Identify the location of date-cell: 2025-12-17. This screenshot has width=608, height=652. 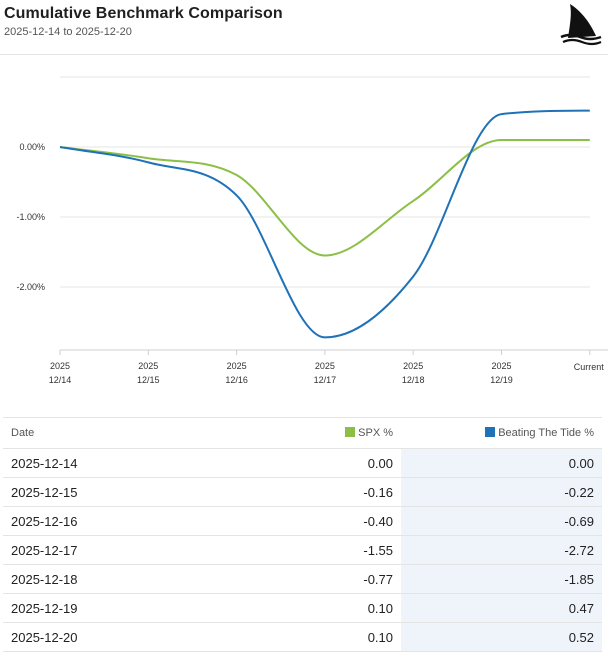
(97, 550).